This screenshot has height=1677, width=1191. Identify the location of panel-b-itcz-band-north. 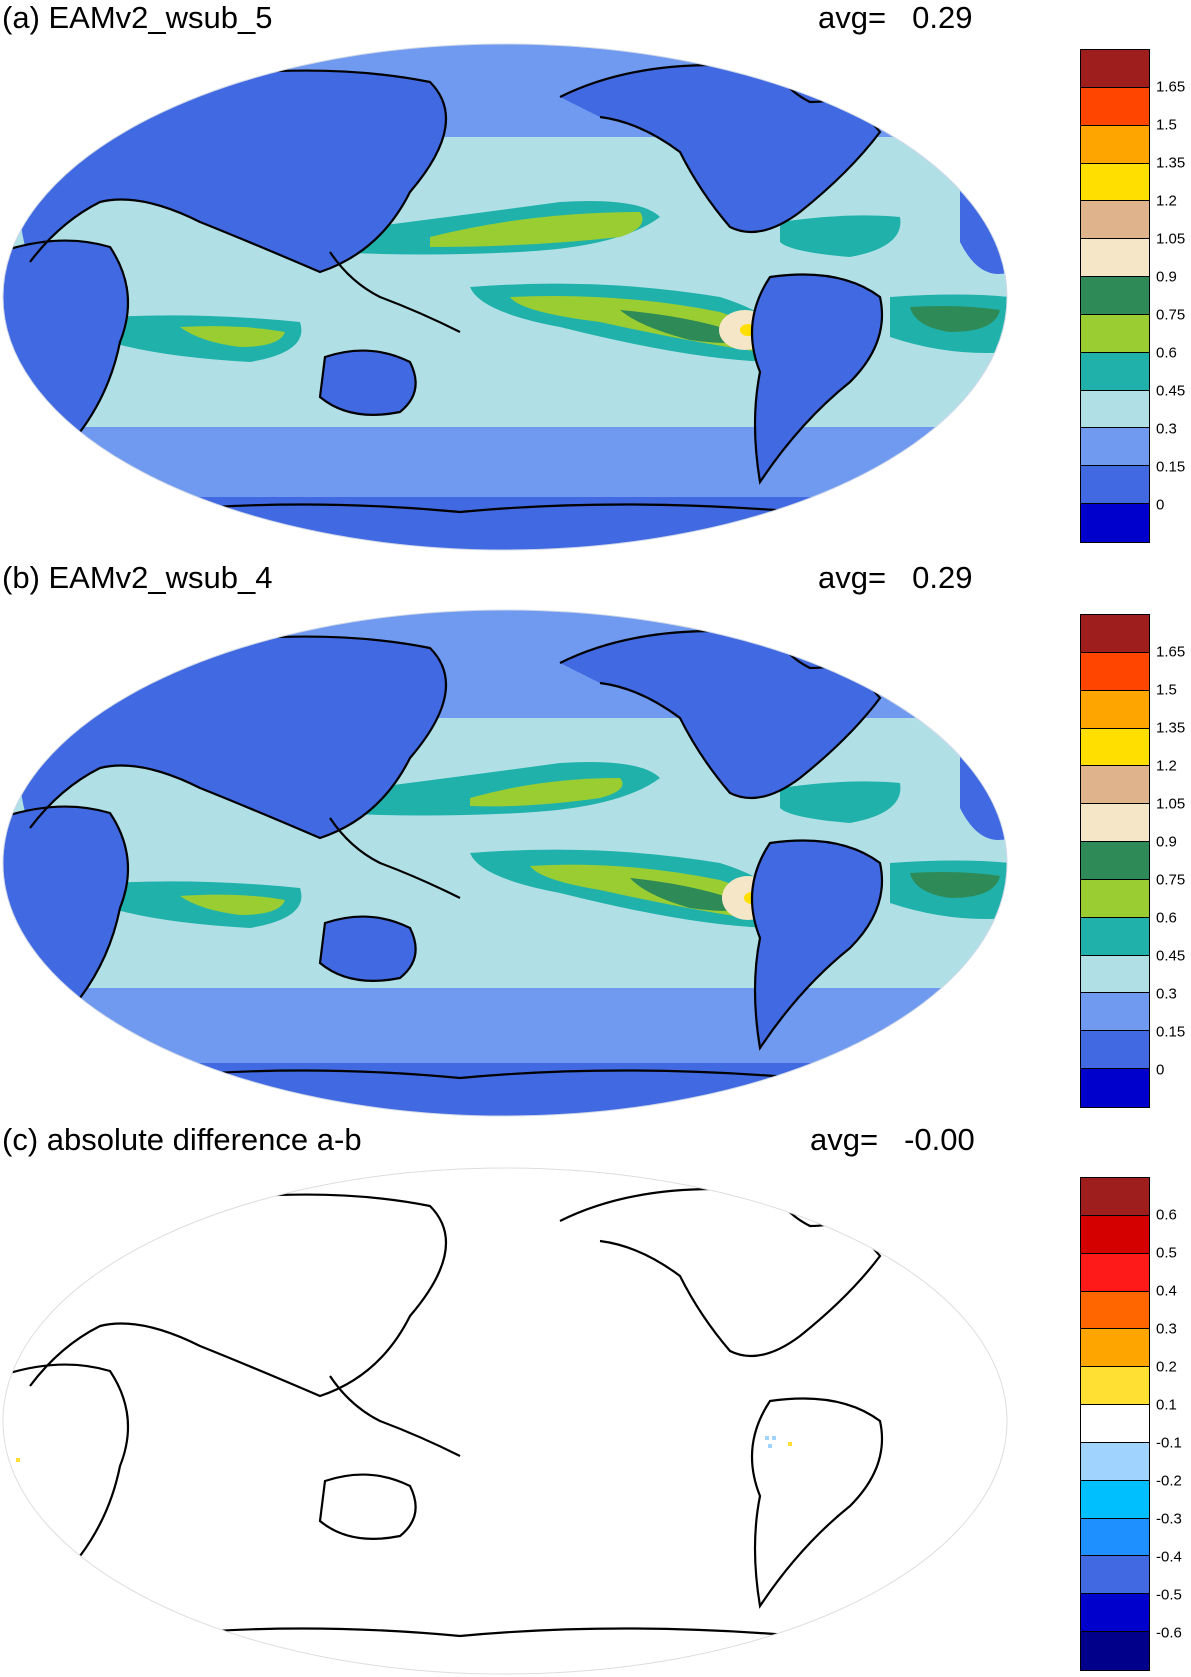
(546, 792).